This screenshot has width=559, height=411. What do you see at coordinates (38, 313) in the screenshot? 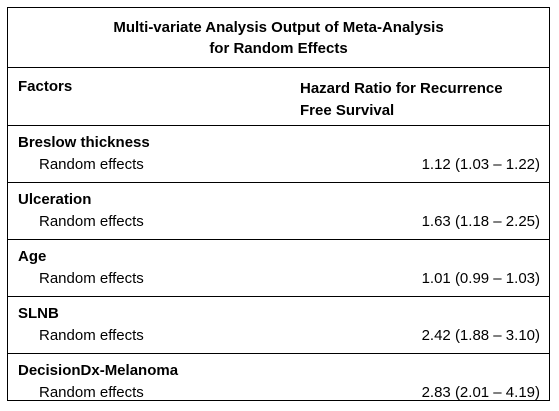
I see `factor-name: SLNB` at bounding box center [38, 313].